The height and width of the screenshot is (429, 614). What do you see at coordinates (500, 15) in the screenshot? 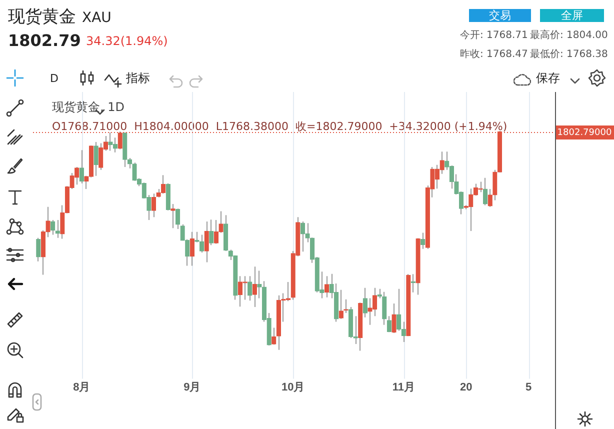
I see `text: 交易` at bounding box center [500, 15].